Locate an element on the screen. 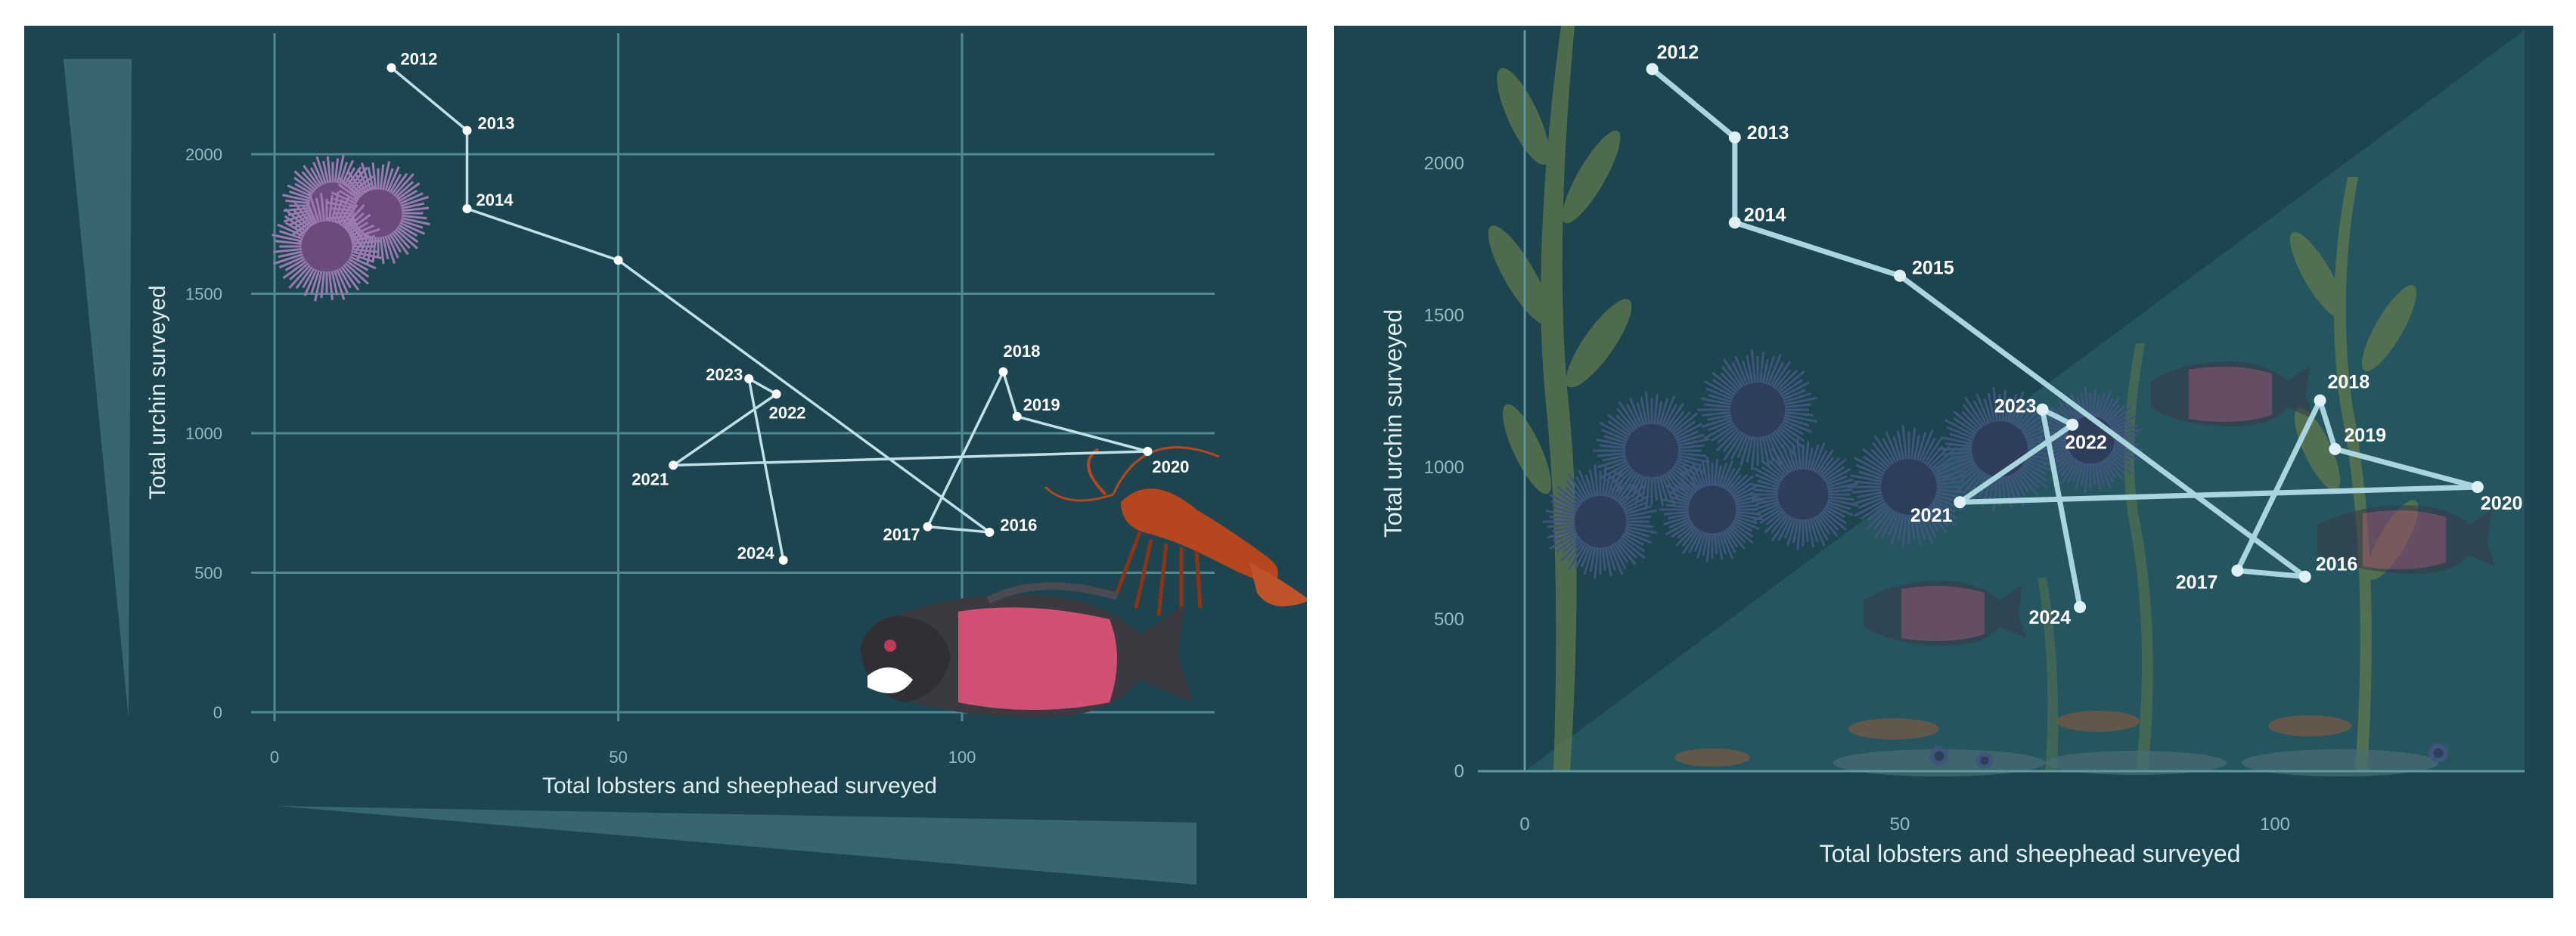 Image resolution: width=2576 pixels, height=936 pixels. wedge-decoration-horizontal is located at coordinates (737, 845).